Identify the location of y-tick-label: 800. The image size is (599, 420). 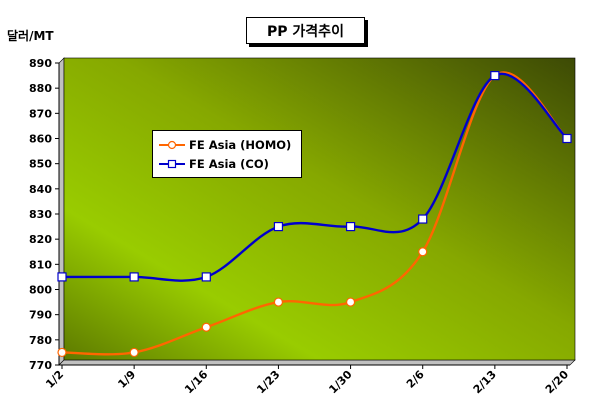
(40, 290).